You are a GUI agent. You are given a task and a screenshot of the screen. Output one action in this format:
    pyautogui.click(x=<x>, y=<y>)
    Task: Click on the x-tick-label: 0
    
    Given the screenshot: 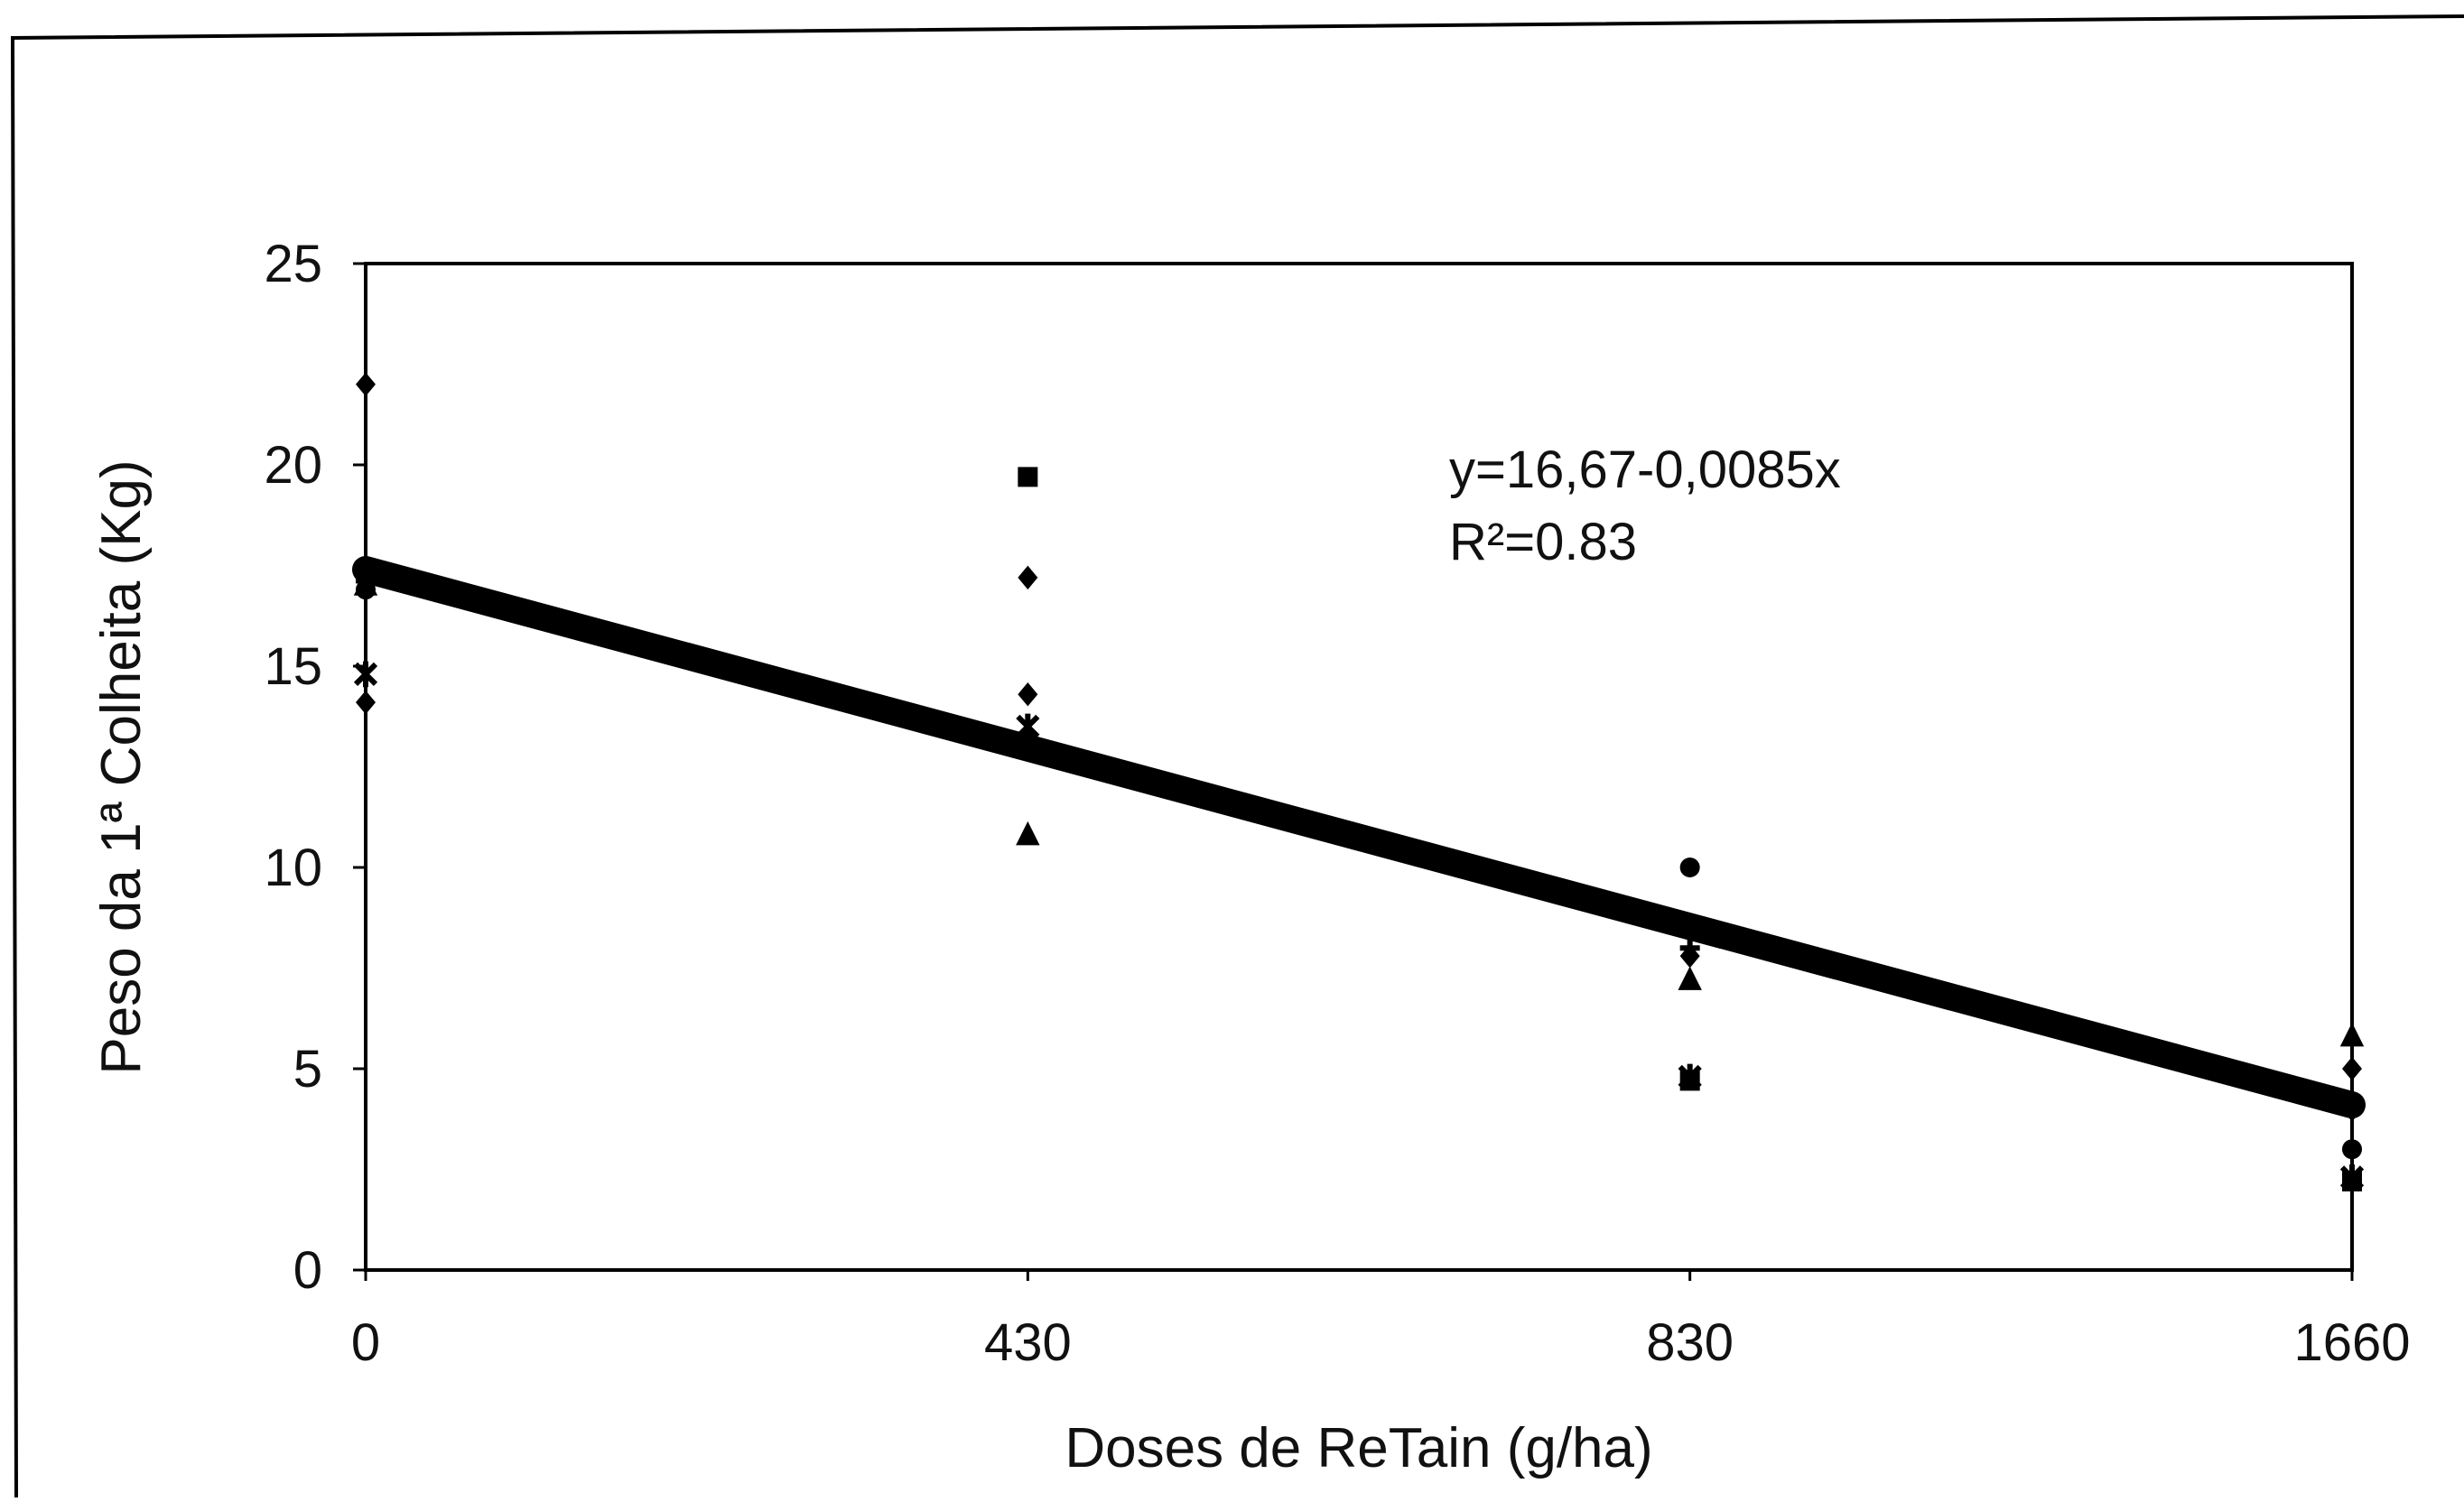 What is the action you would take?
    pyautogui.click(x=366, y=1342)
    